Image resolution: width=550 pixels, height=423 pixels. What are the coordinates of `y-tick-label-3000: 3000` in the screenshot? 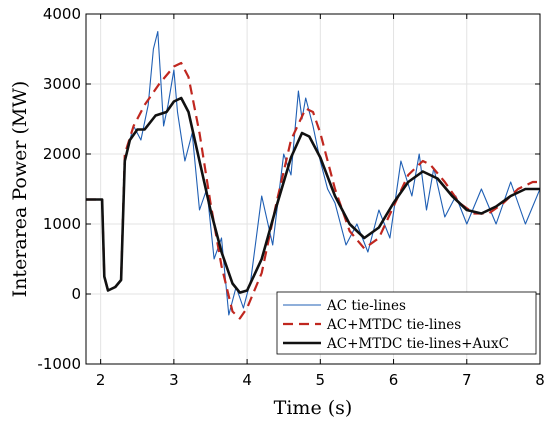 It's located at (62, 84).